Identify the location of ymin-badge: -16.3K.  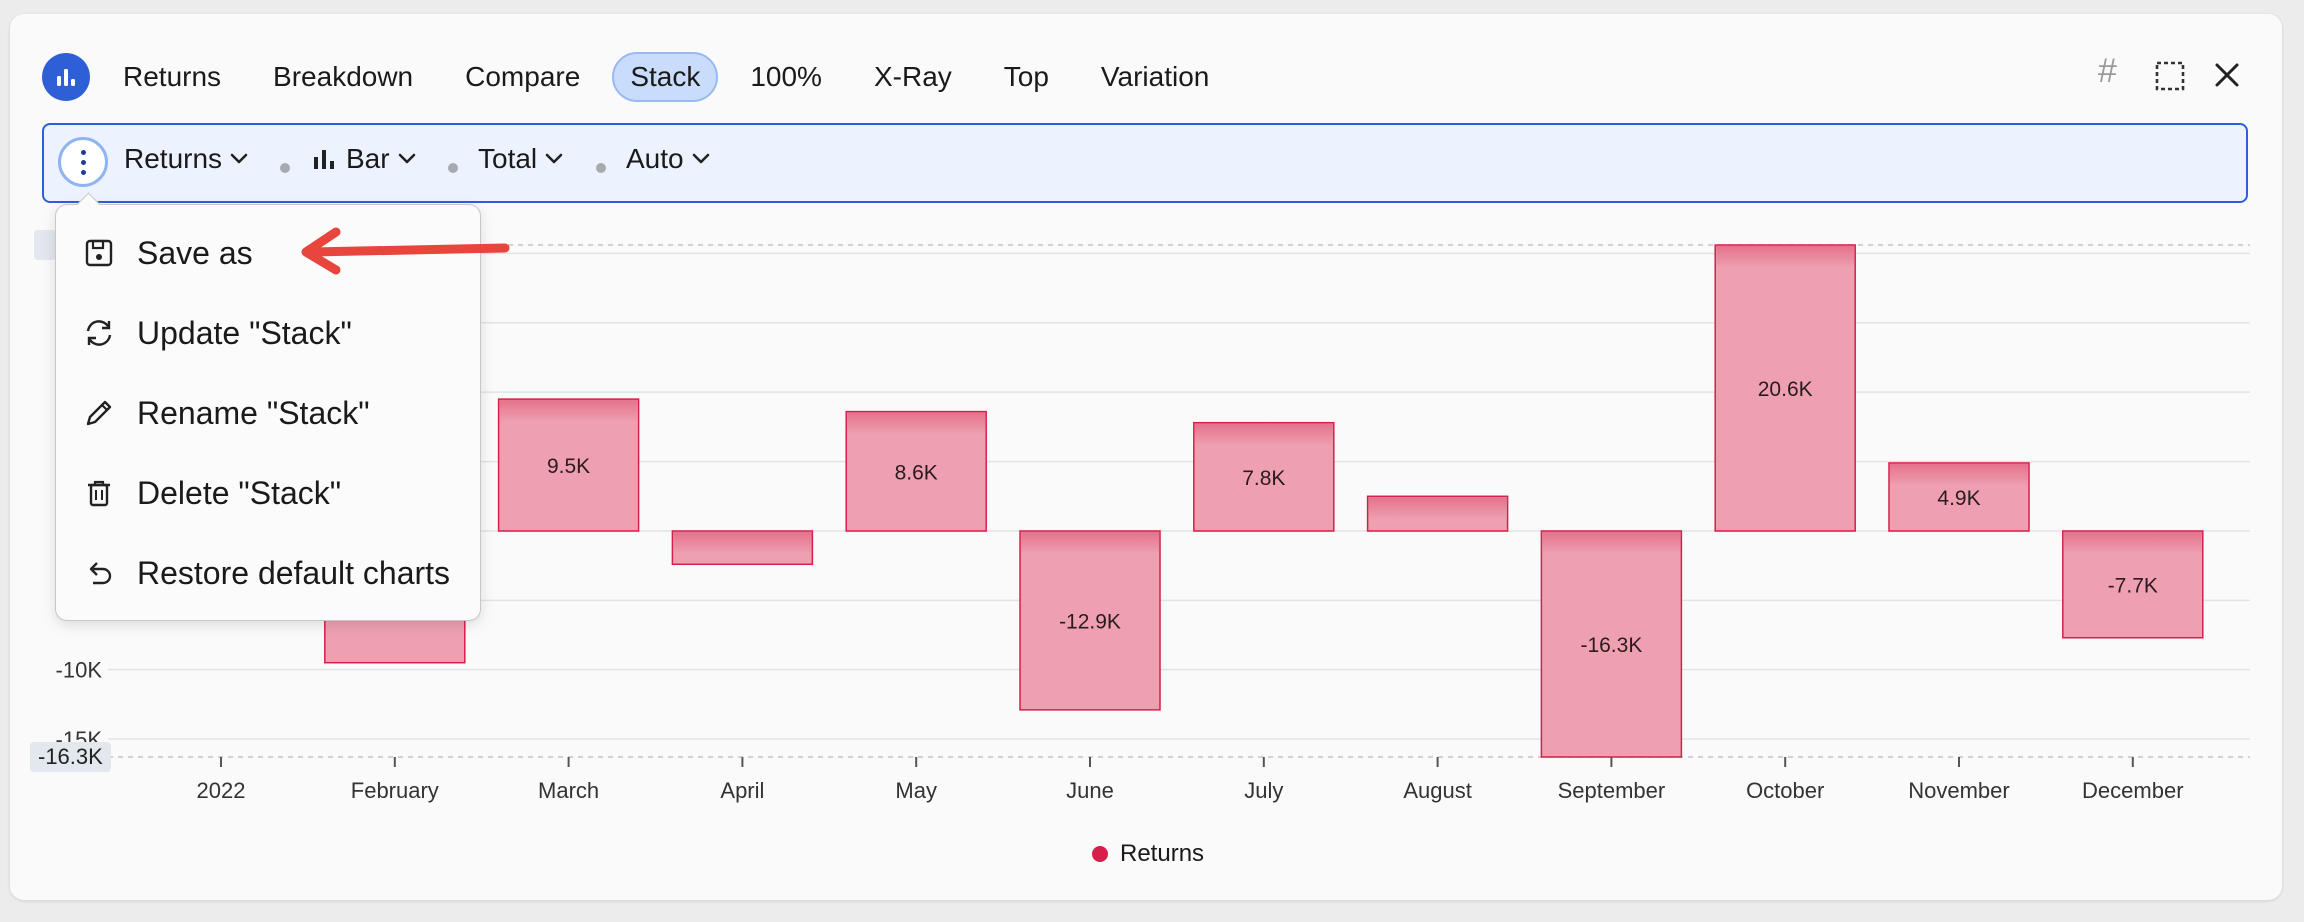
(70, 757).